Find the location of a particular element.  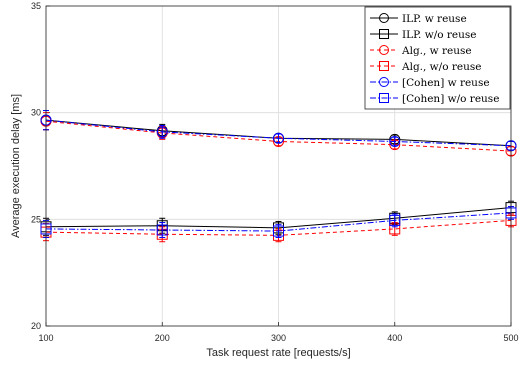

y-tick-label: 20 is located at coordinates (36, 326).